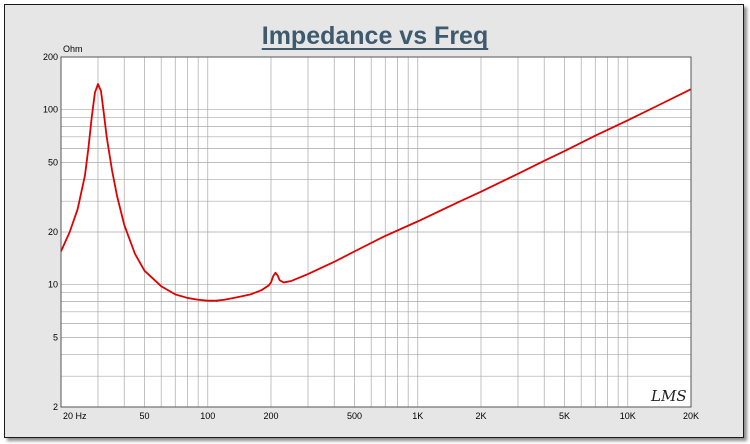 The image size is (750, 444). Describe the element at coordinates (207, 416) in the screenshot. I see `x-tick-label: 100` at that location.